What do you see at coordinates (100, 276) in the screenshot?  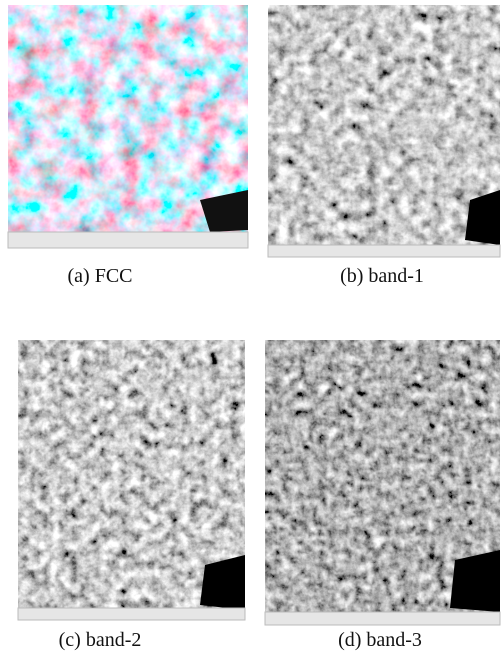 I see `caption: (a) FCC` at bounding box center [100, 276].